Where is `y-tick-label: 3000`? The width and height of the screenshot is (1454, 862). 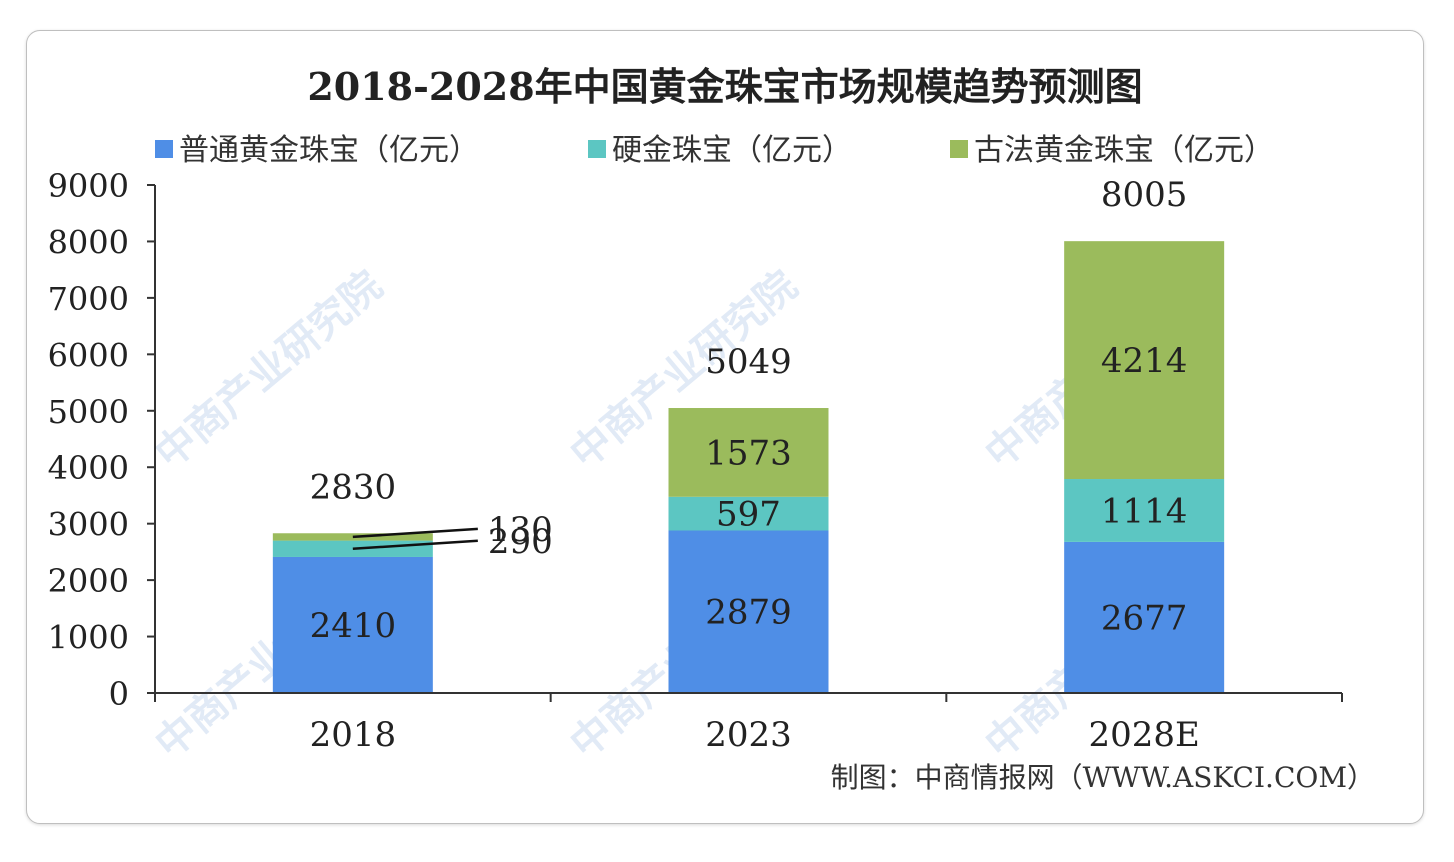
y-tick-label: 3000 is located at coordinates (88, 525).